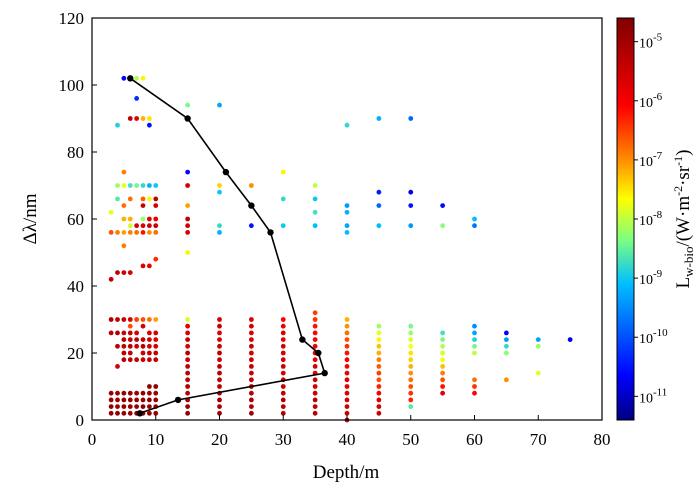 The height and width of the screenshot is (491, 700). I want to click on x-tick-label: 20, so click(219, 439).